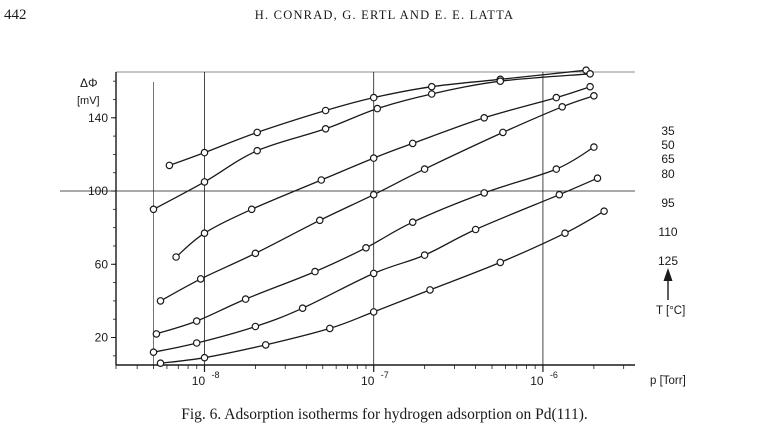 This screenshot has width=769, height=444. Describe the element at coordinates (668, 381) in the screenshot. I see `x-axis-label: p [Torr]` at that location.